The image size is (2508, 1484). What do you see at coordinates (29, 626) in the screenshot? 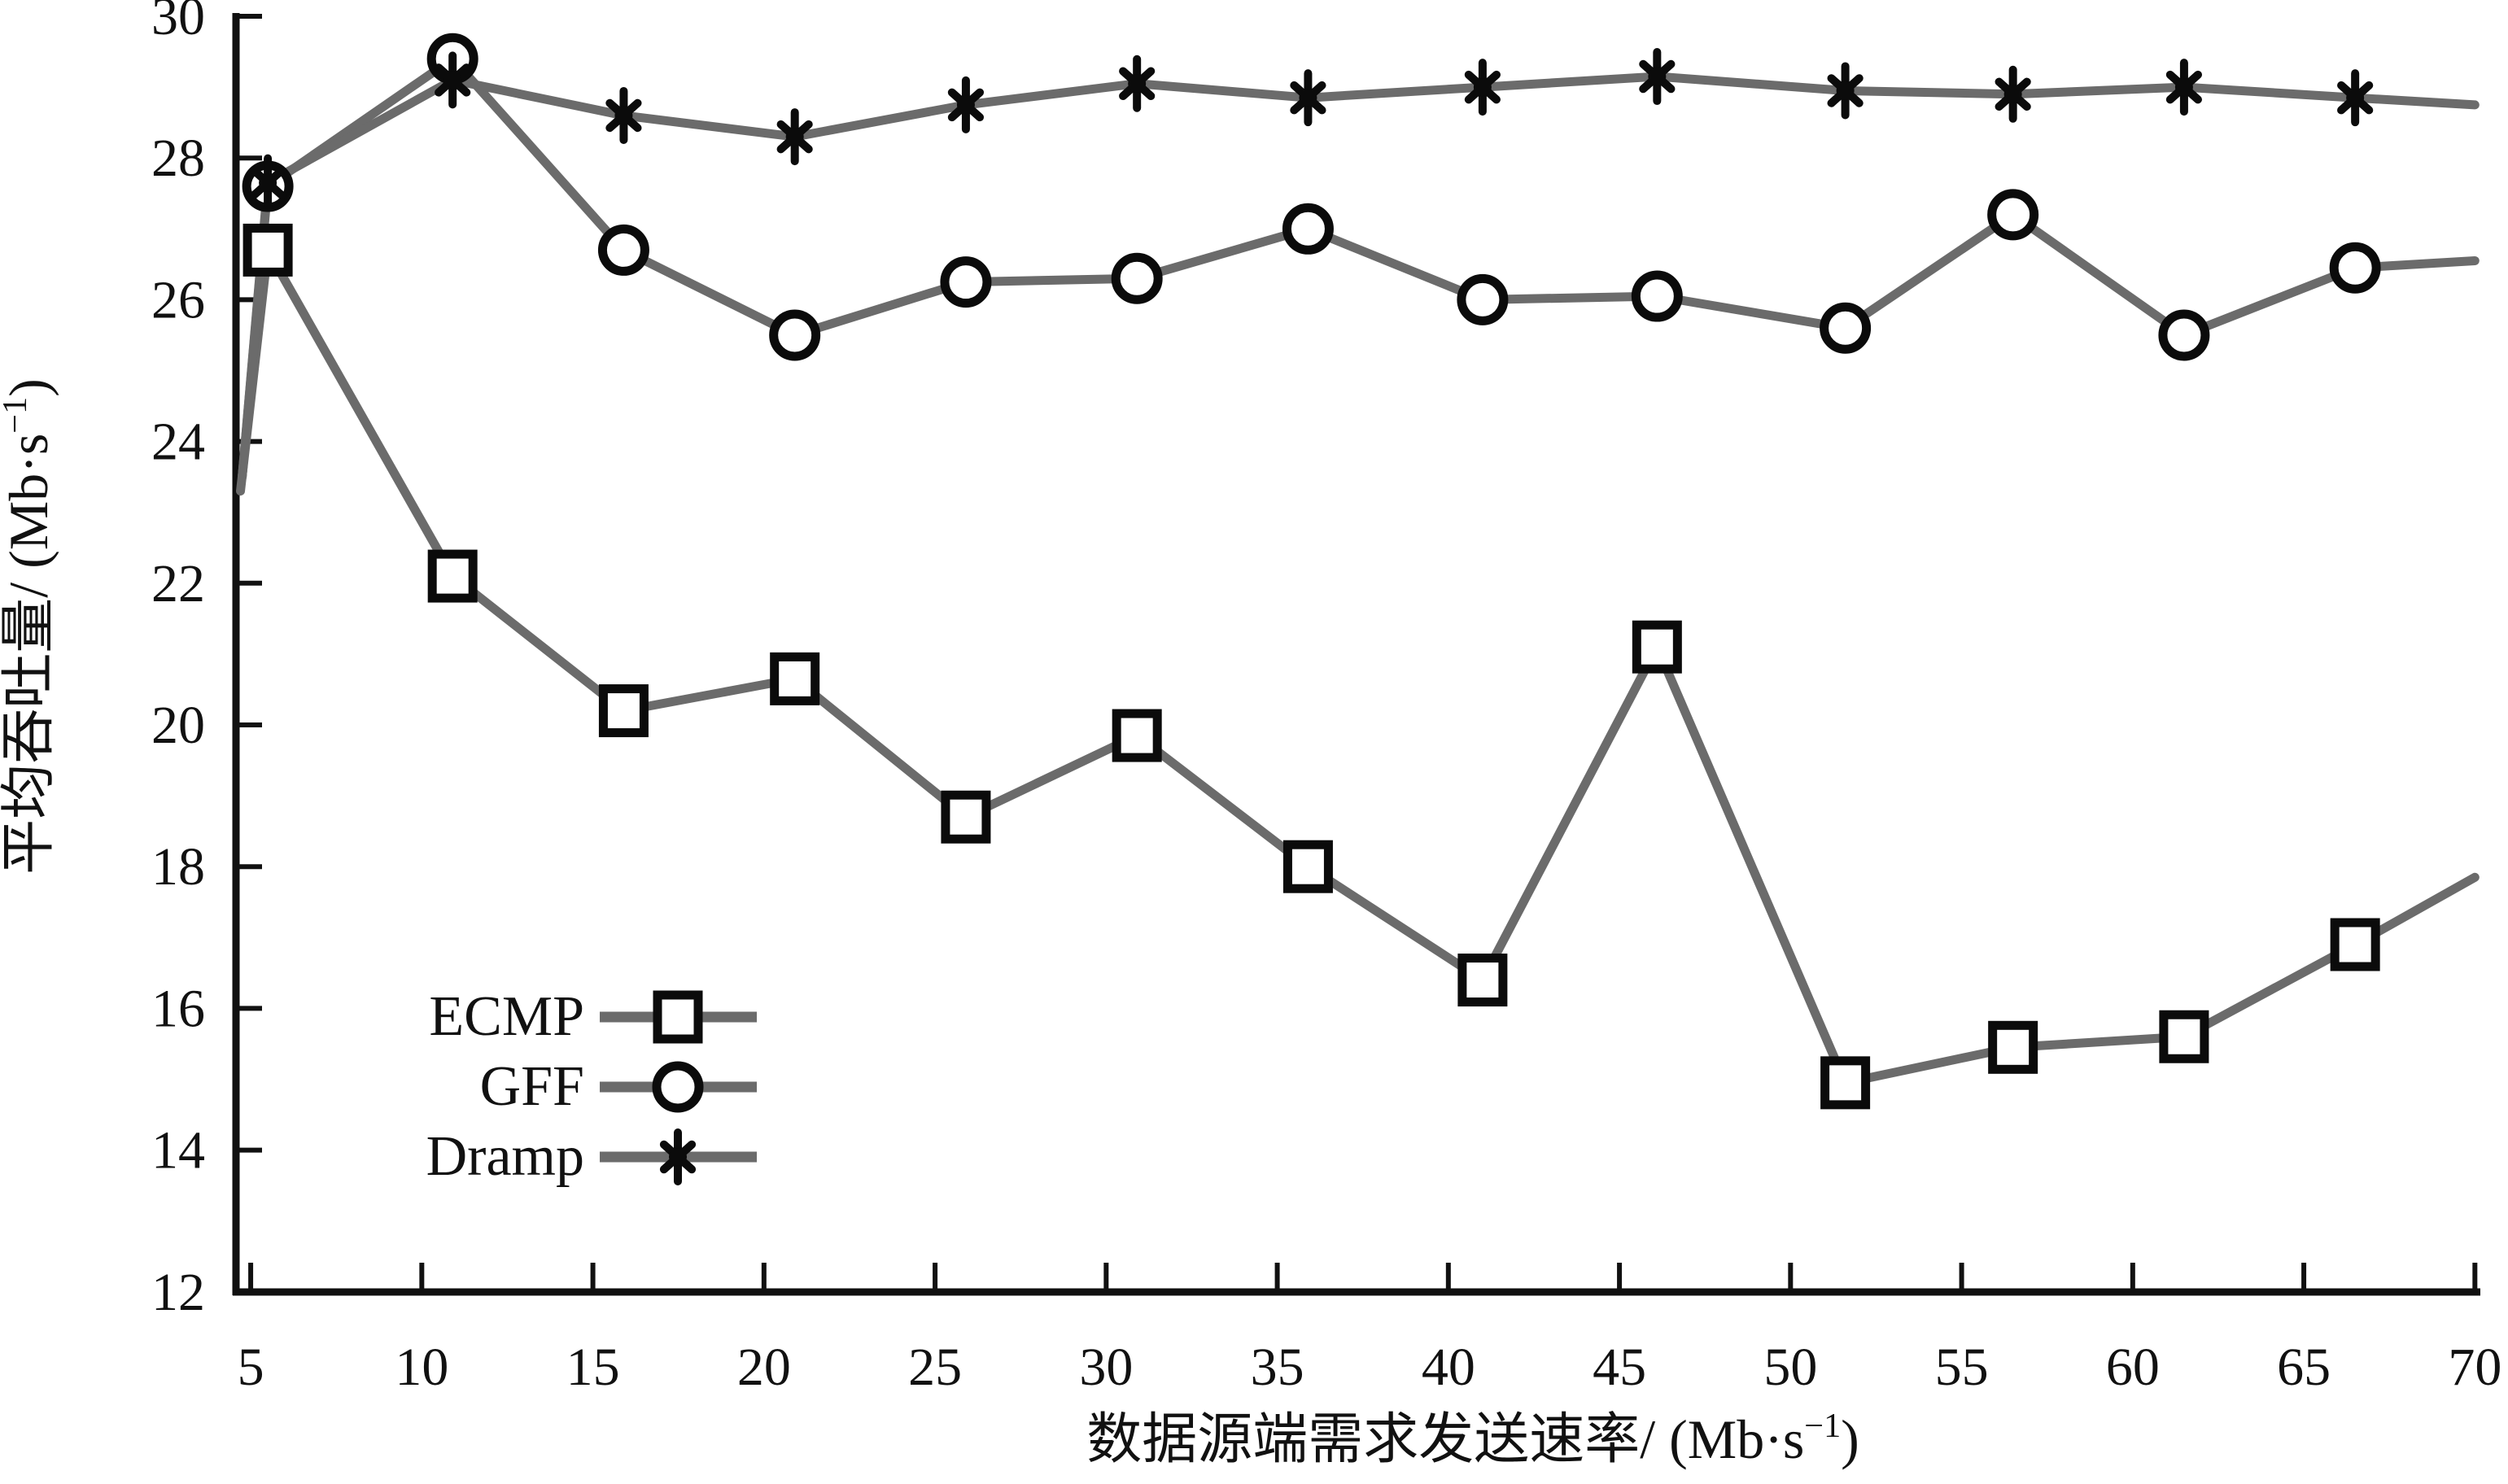
I see `y-axis-title: 平均吞吐量/ (Mb·s−1)` at bounding box center [29, 626].